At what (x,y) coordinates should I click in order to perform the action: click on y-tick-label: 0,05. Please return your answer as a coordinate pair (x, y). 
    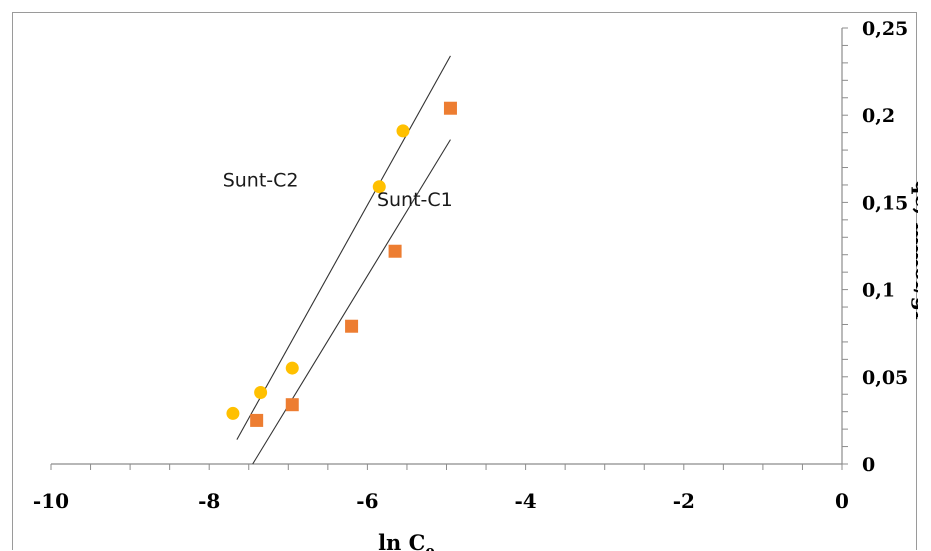
    Looking at the image, I should click on (885, 378).